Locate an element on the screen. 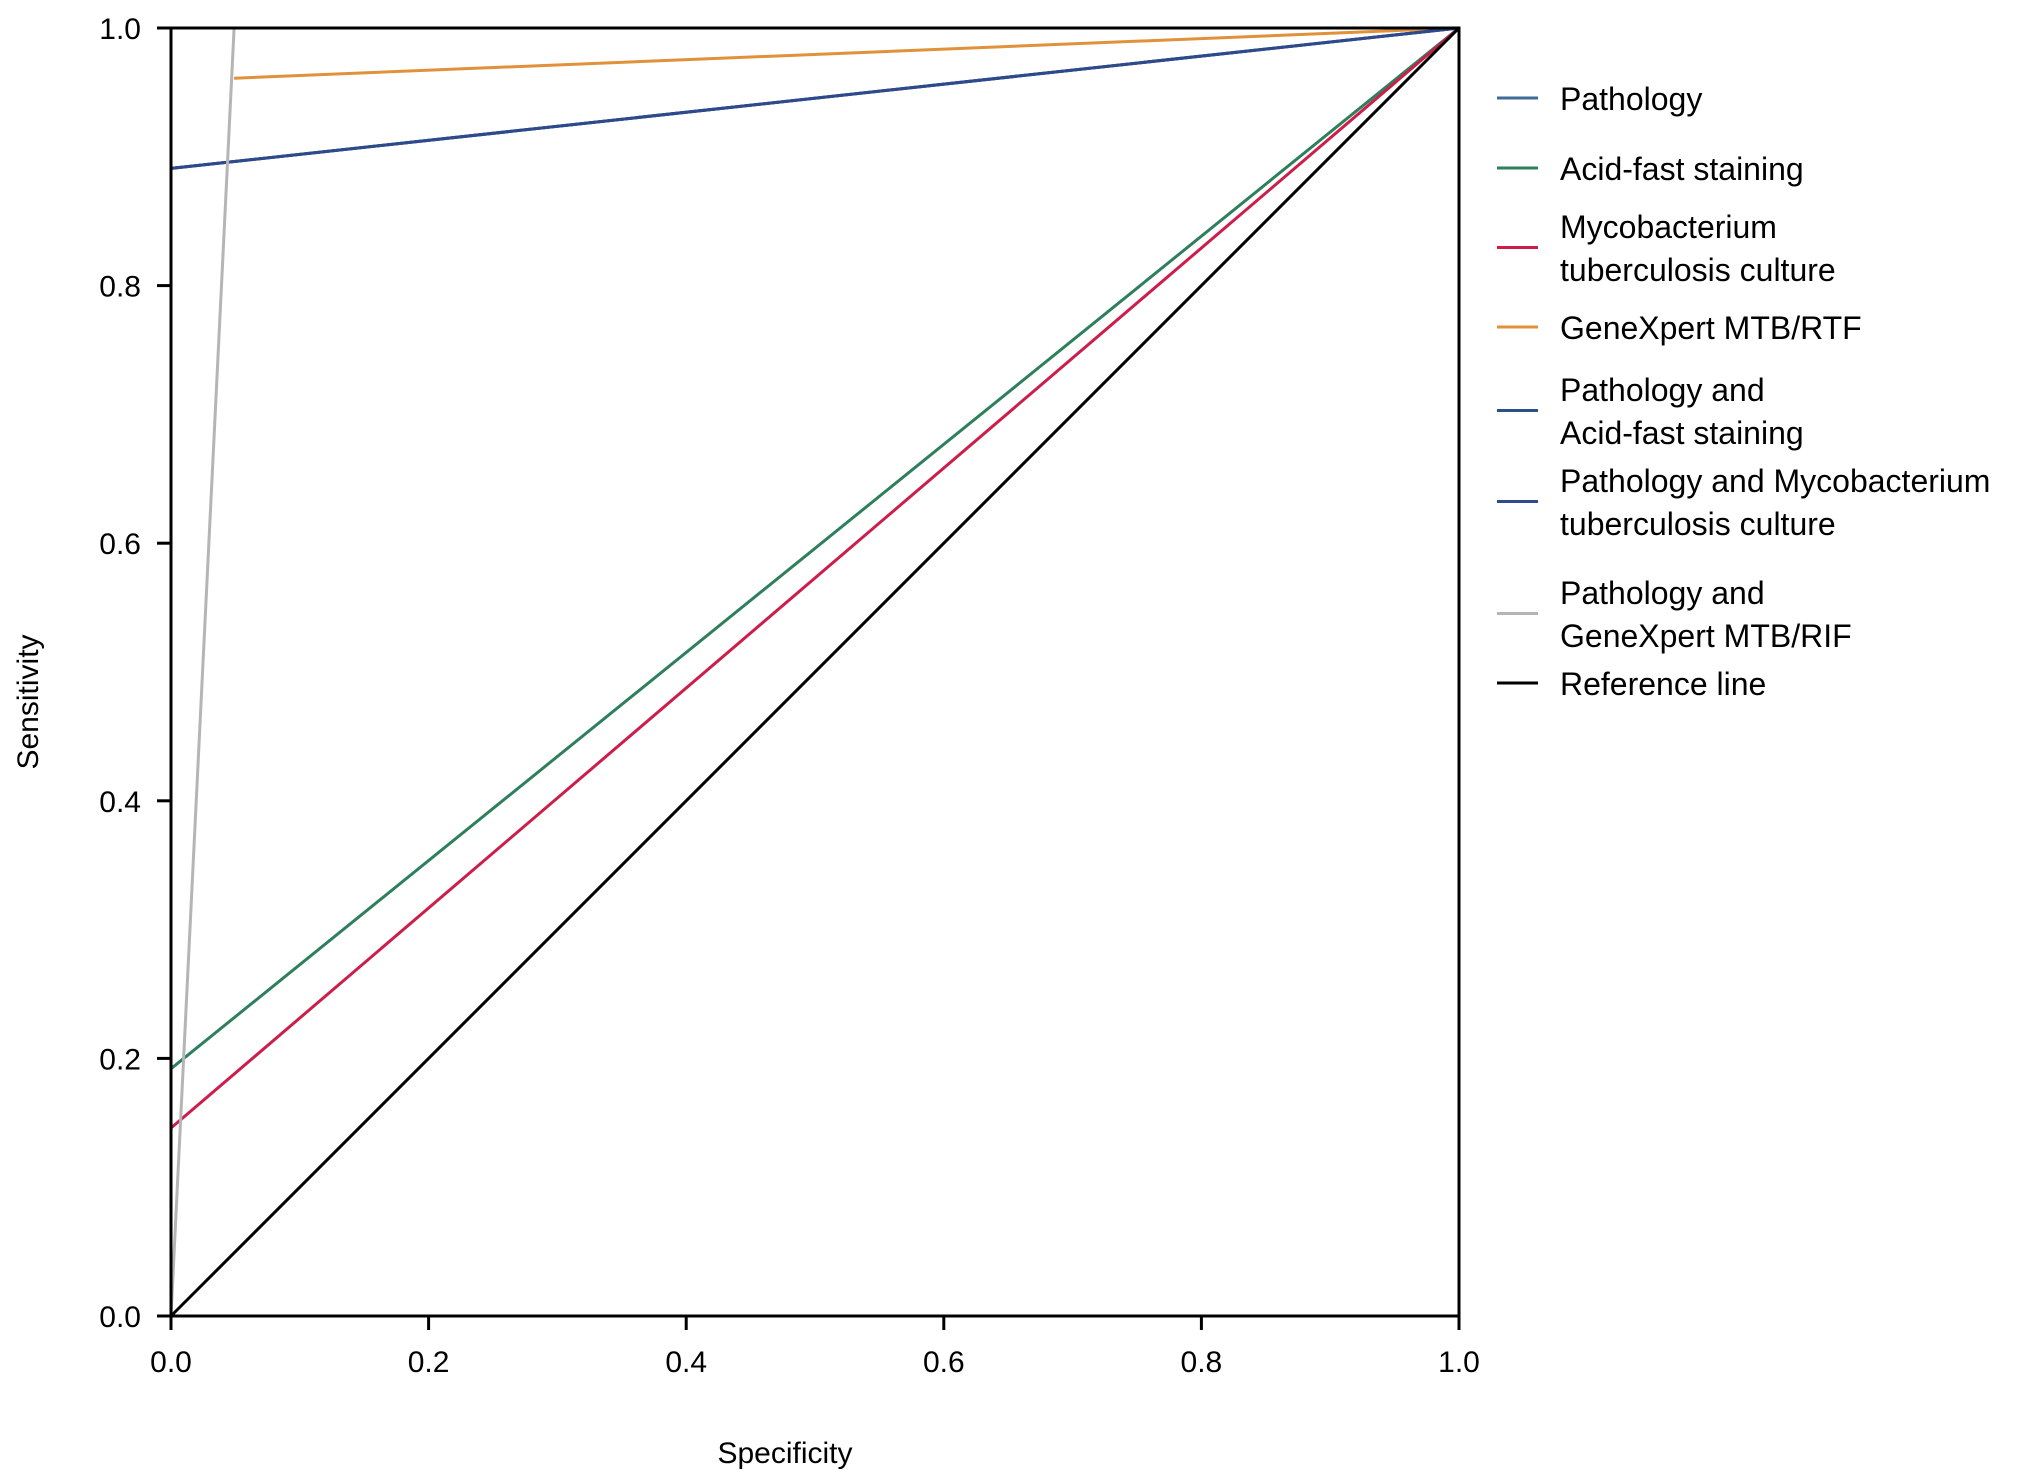  legend-label-3: GeneXpert MTB/RTF is located at coordinates (1711, 328).